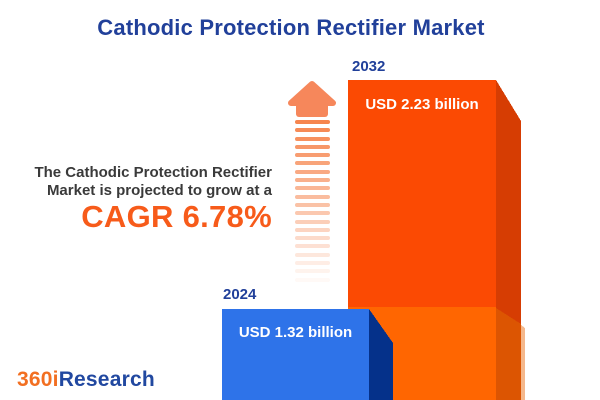 This screenshot has width=600, height=400. I want to click on arrow-stripes, so click(312, 205).